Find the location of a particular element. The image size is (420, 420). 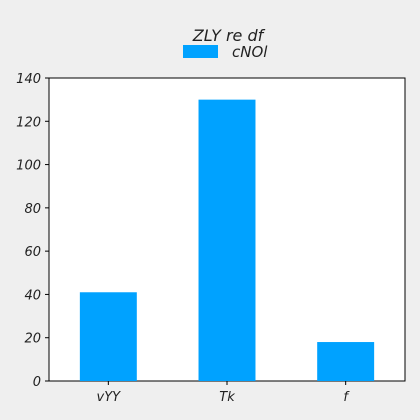

bar-f is located at coordinates (346, 361).